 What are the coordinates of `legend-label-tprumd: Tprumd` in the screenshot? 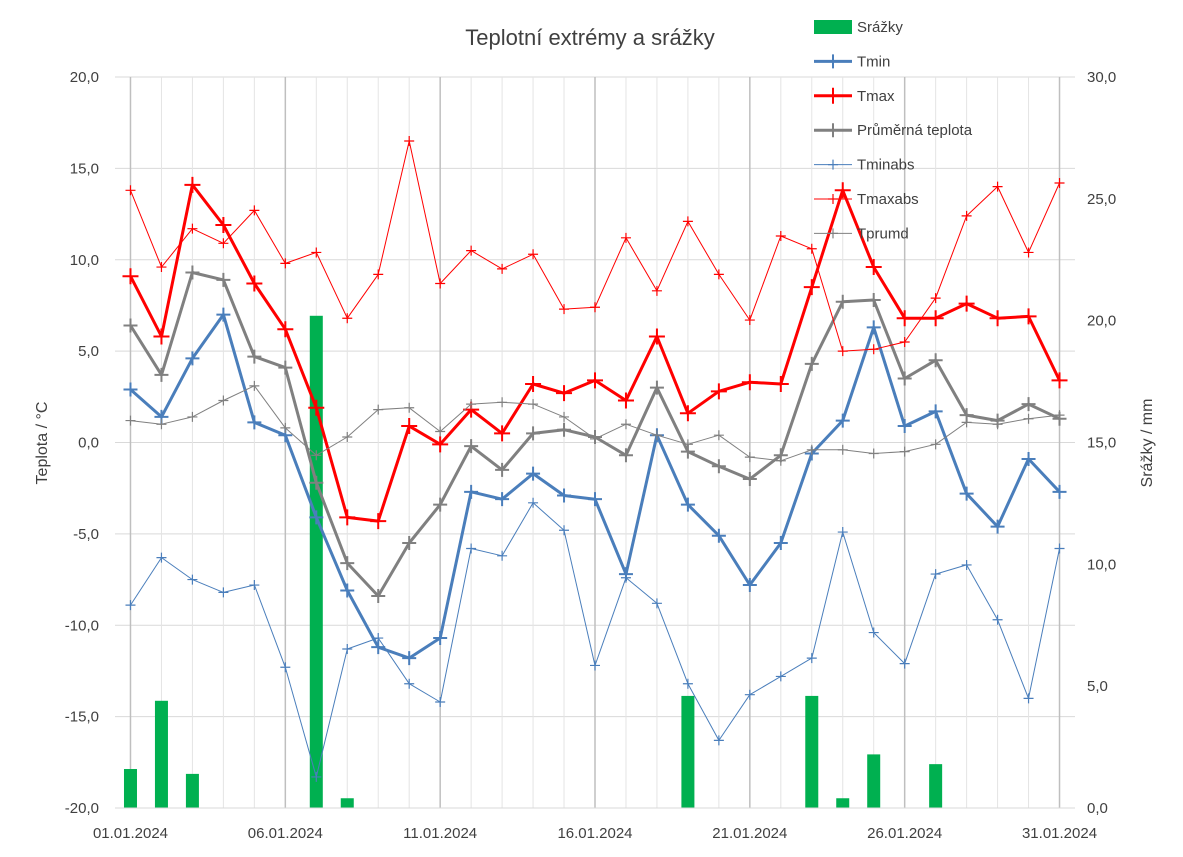 It's located at (883, 233).